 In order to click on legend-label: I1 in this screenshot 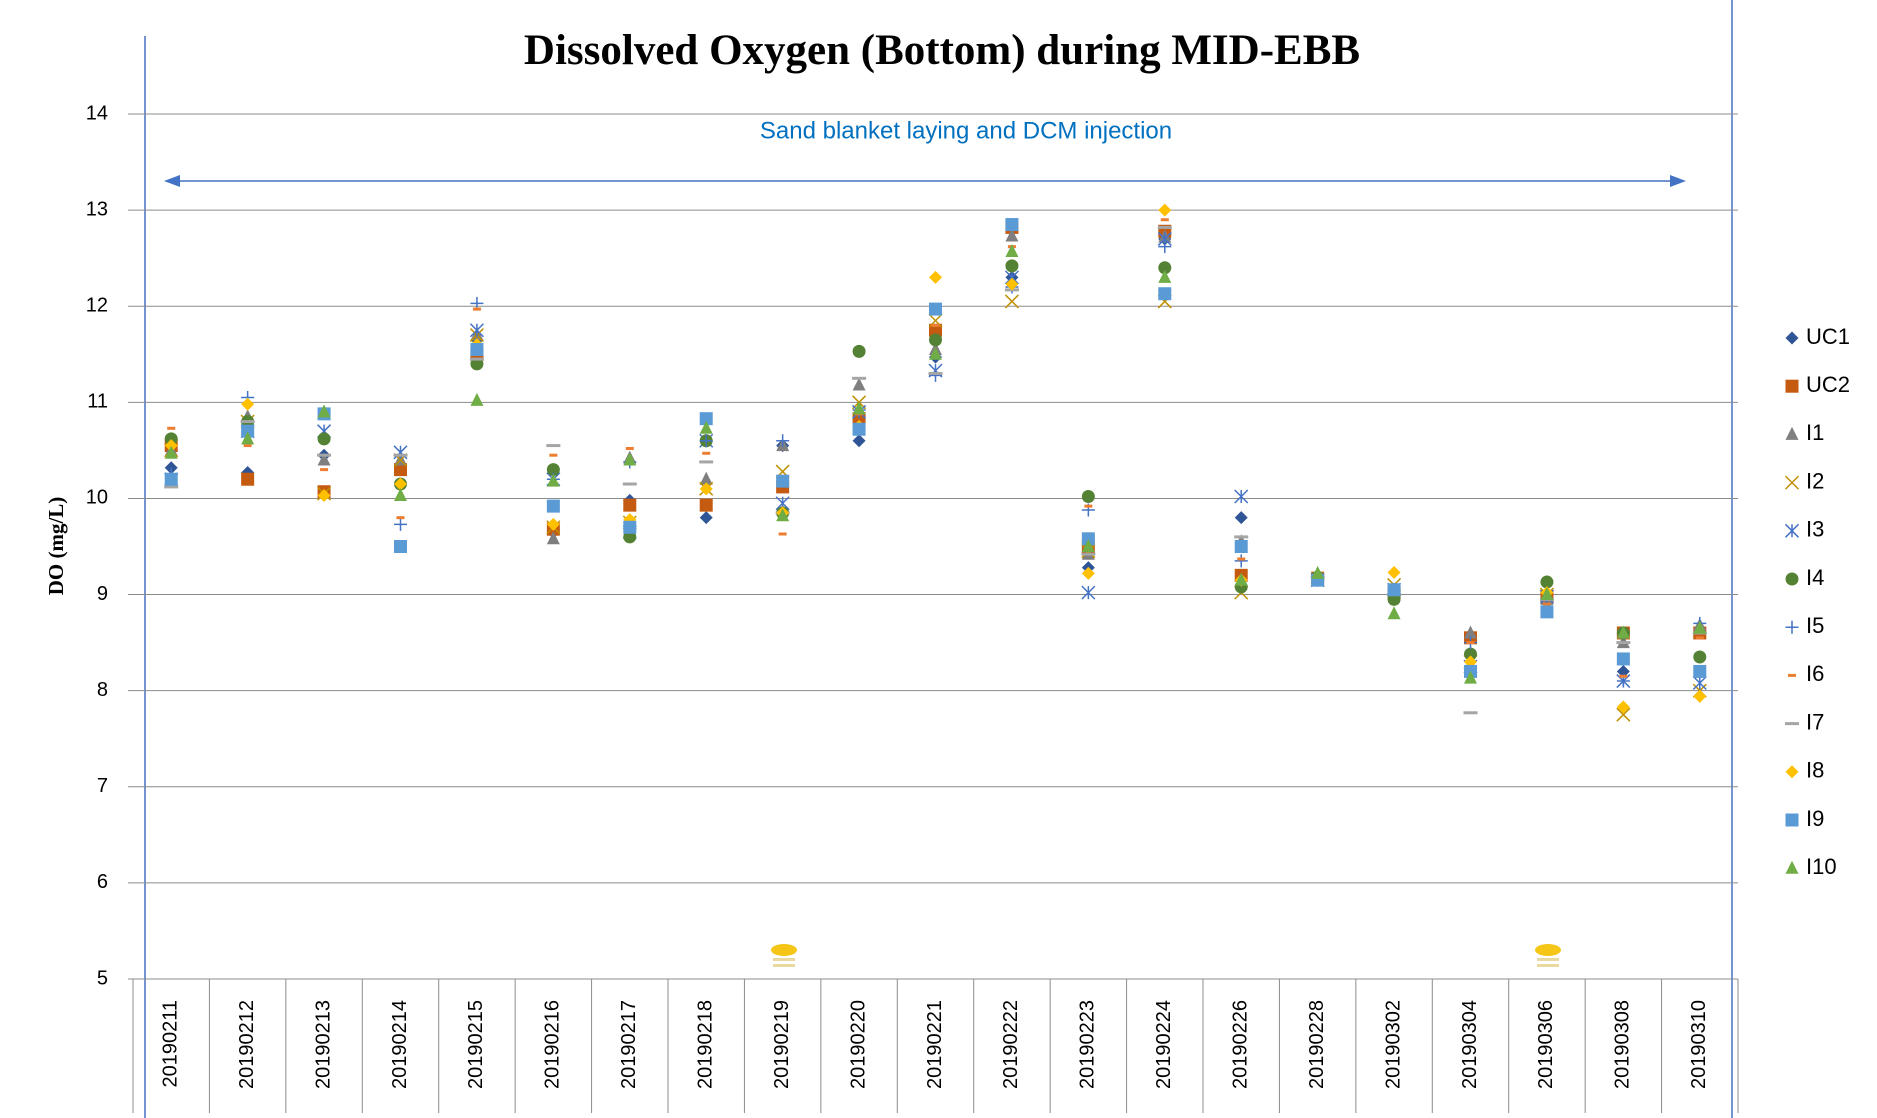, I will do `click(1815, 432)`.